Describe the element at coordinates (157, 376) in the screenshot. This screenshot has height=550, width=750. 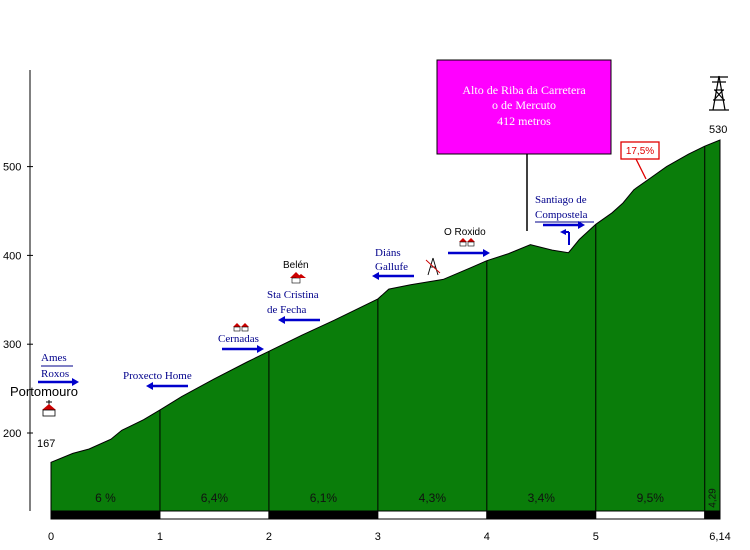
I see `place-proxecto-home: Proxecto Home` at that location.